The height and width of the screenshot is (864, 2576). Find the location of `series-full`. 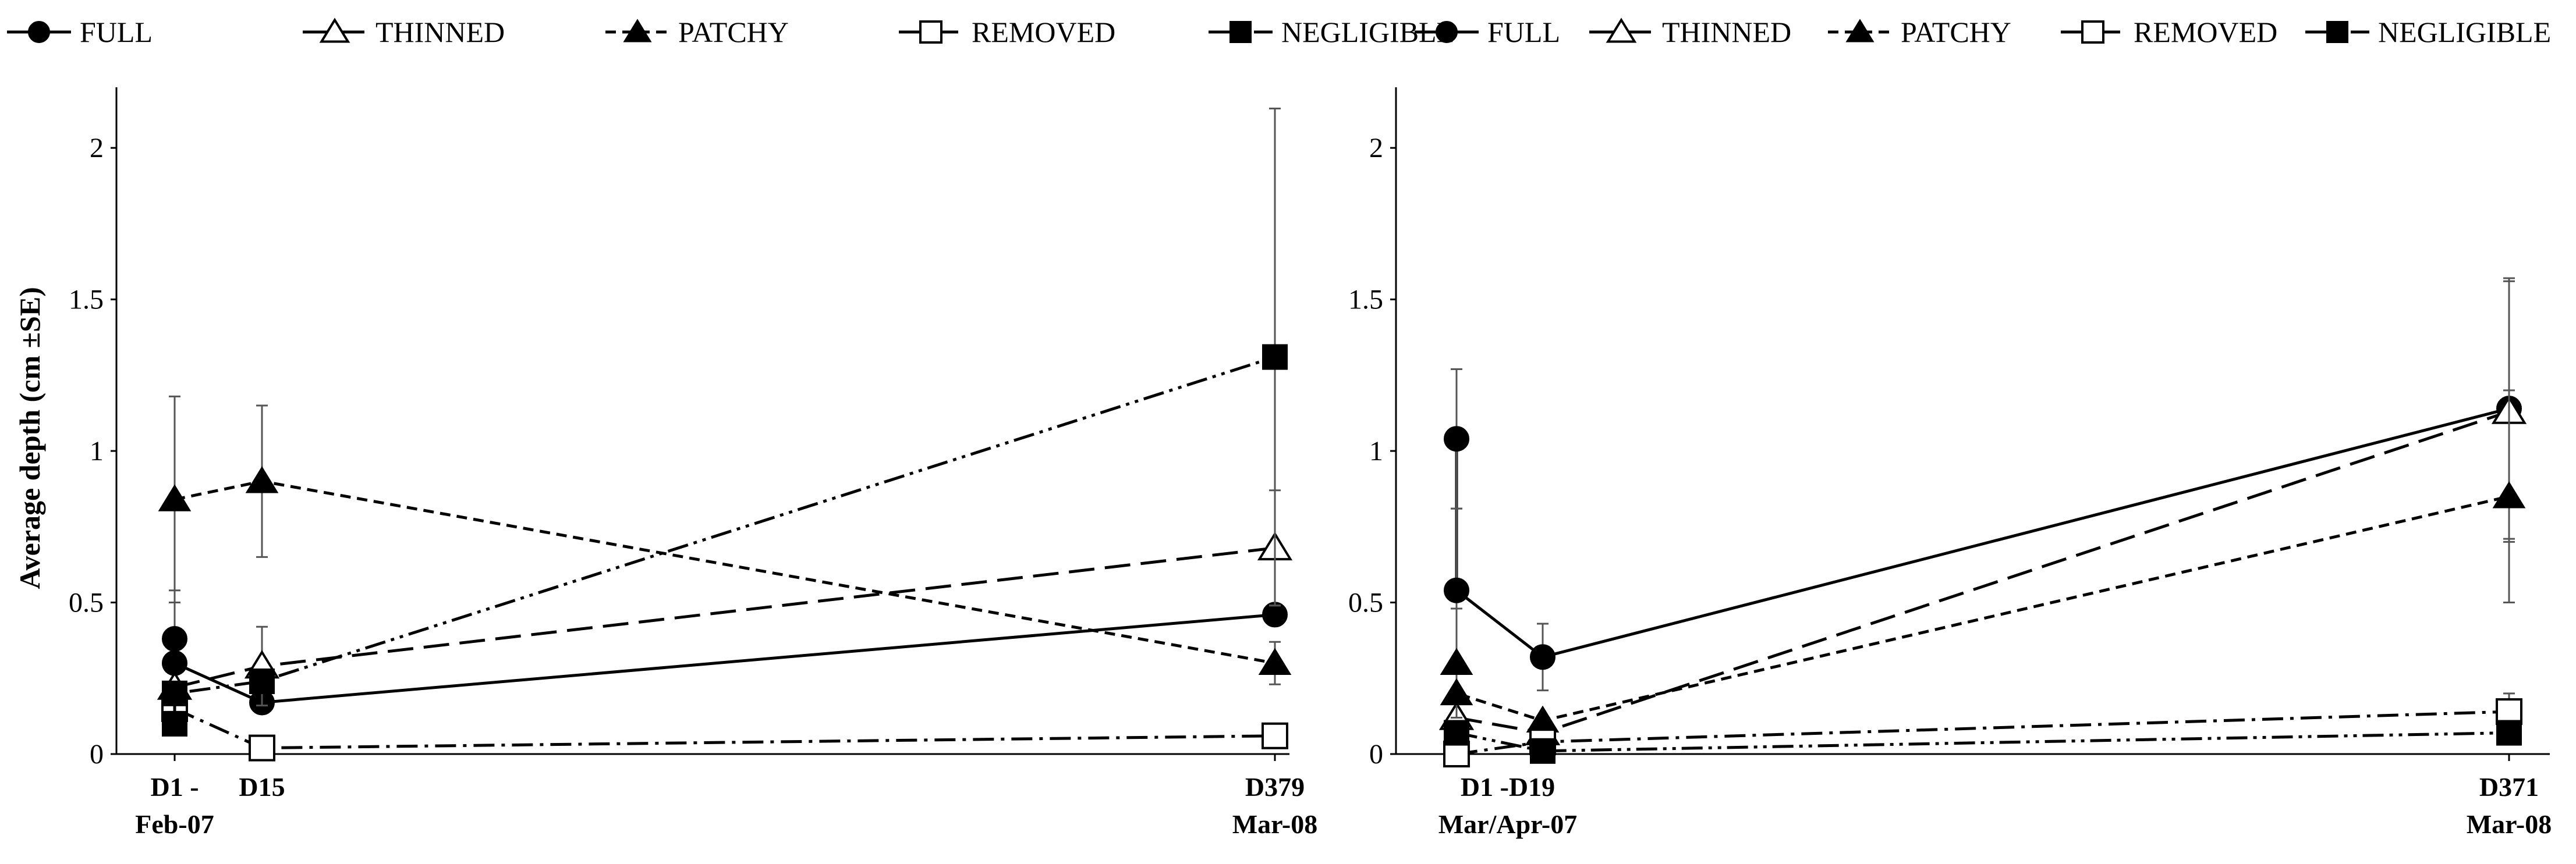

series-full is located at coordinates (725, 652).